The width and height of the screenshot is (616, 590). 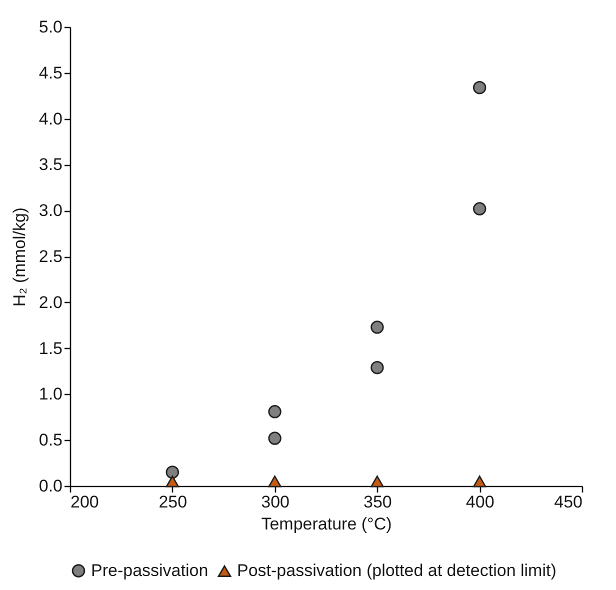 What do you see at coordinates (396, 570) in the screenshot?
I see `legend-label: Post-passivation (plotted at detection limit)` at bounding box center [396, 570].